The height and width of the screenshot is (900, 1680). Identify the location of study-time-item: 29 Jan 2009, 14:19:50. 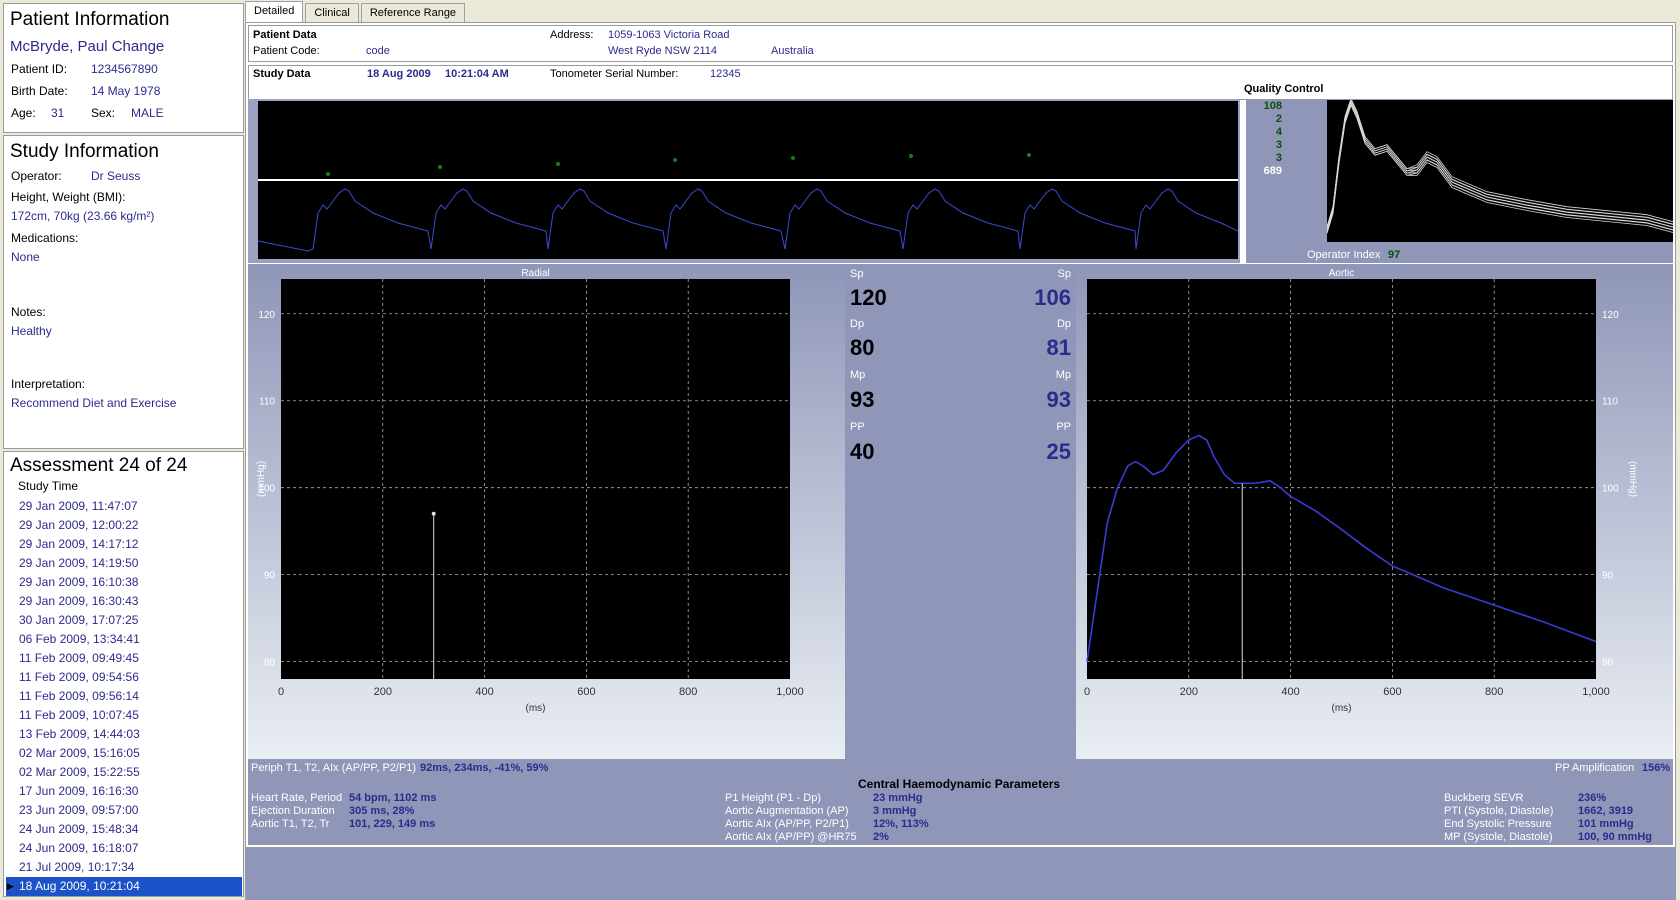
(79, 563).